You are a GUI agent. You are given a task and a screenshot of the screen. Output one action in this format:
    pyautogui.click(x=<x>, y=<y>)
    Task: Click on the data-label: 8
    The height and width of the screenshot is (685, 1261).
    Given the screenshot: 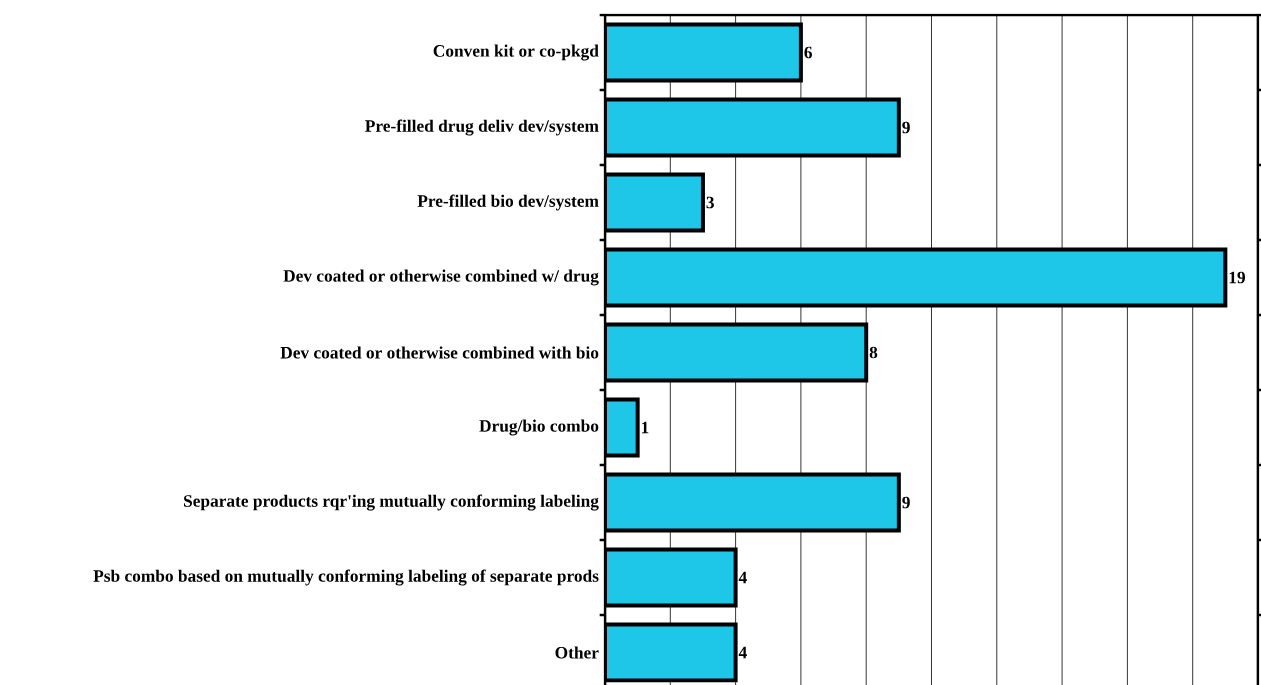 What is the action you would take?
    pyautogui.click(x=873, y=352)
    